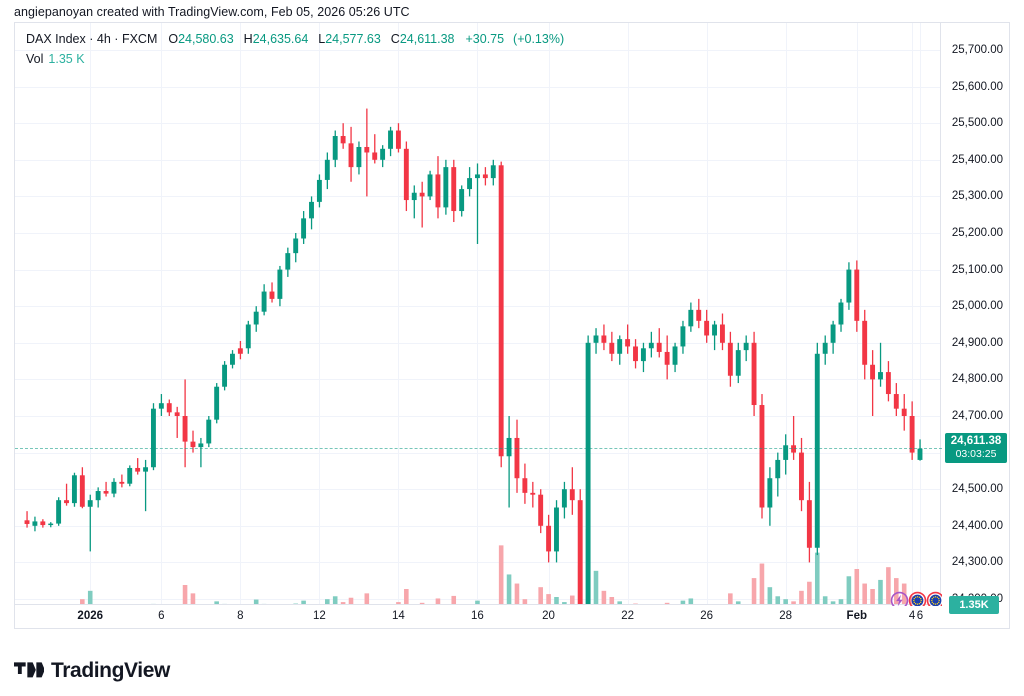 This screenshot has height=696, width=1024. I want to click on time-axis: 2026 6 8 12 14 16 20 22 26 28 Feb 4 6, so click(478, 616).